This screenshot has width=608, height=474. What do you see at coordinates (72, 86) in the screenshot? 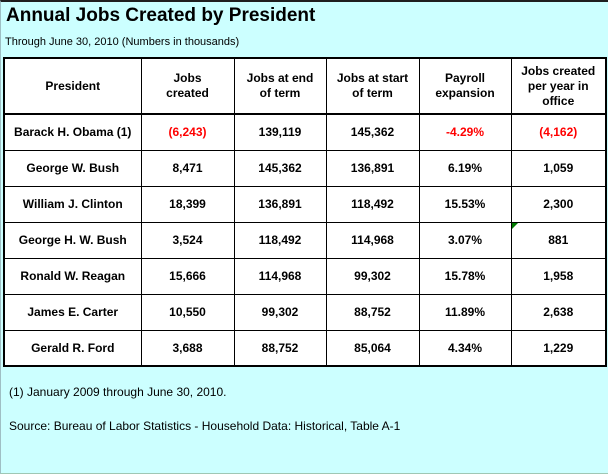
I see `column-header-president: President` at bounding box center [72, 86].